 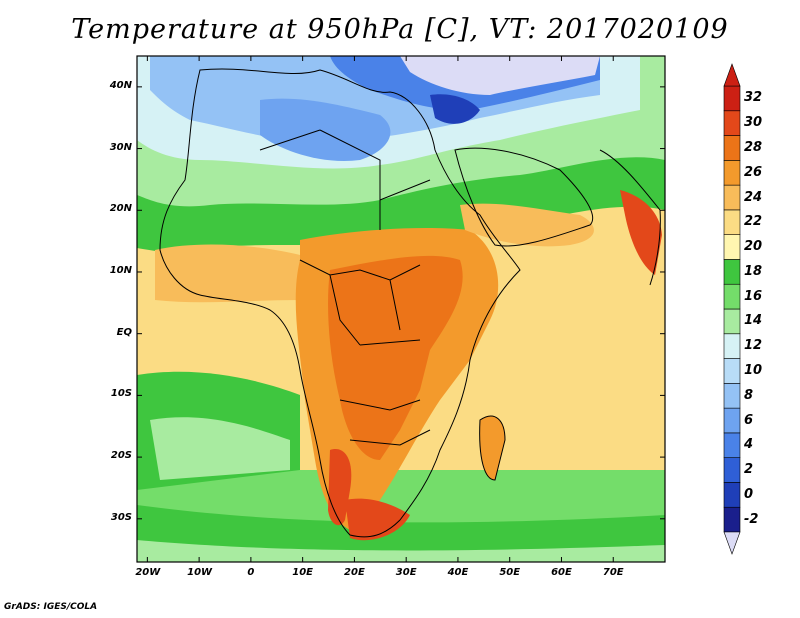 What do you see at coordinates (124, 332) in the screenshot?
I see `lat-tick-label: EQ` at bounding box center [124, 332].